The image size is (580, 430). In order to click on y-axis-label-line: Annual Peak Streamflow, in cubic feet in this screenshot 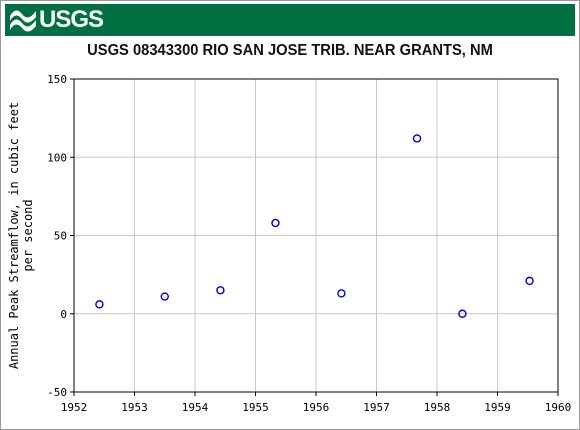, I will do `click(14, 235)`.